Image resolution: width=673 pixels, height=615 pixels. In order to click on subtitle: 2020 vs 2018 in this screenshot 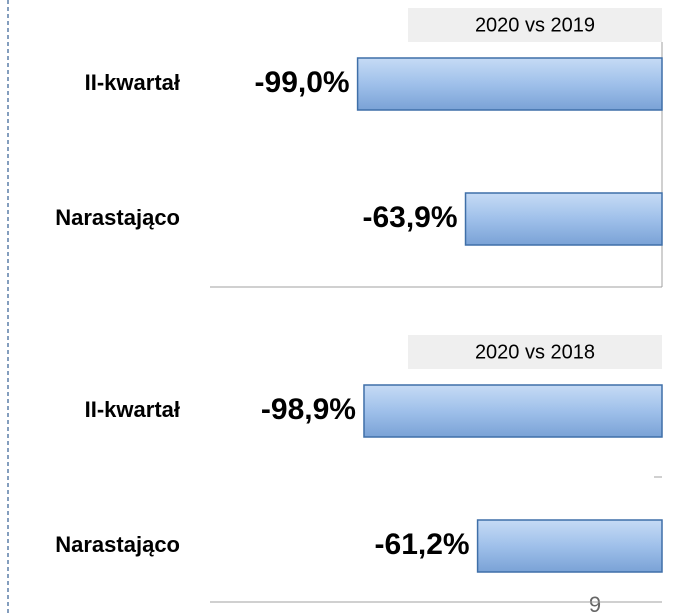, I will do `click(535, 352)`.